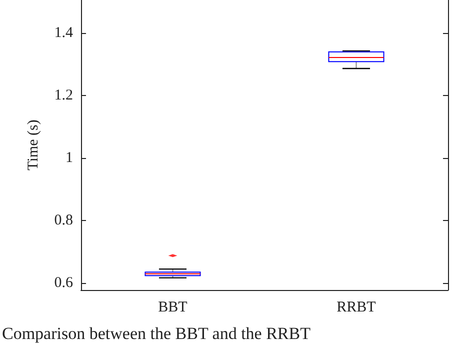 The width and height of the screenshot is (474, 344). What do you see at coordinates (63, 95) in the screenshot?
I see `y-tick-label: 1.2` at bounding box center [63, 95].